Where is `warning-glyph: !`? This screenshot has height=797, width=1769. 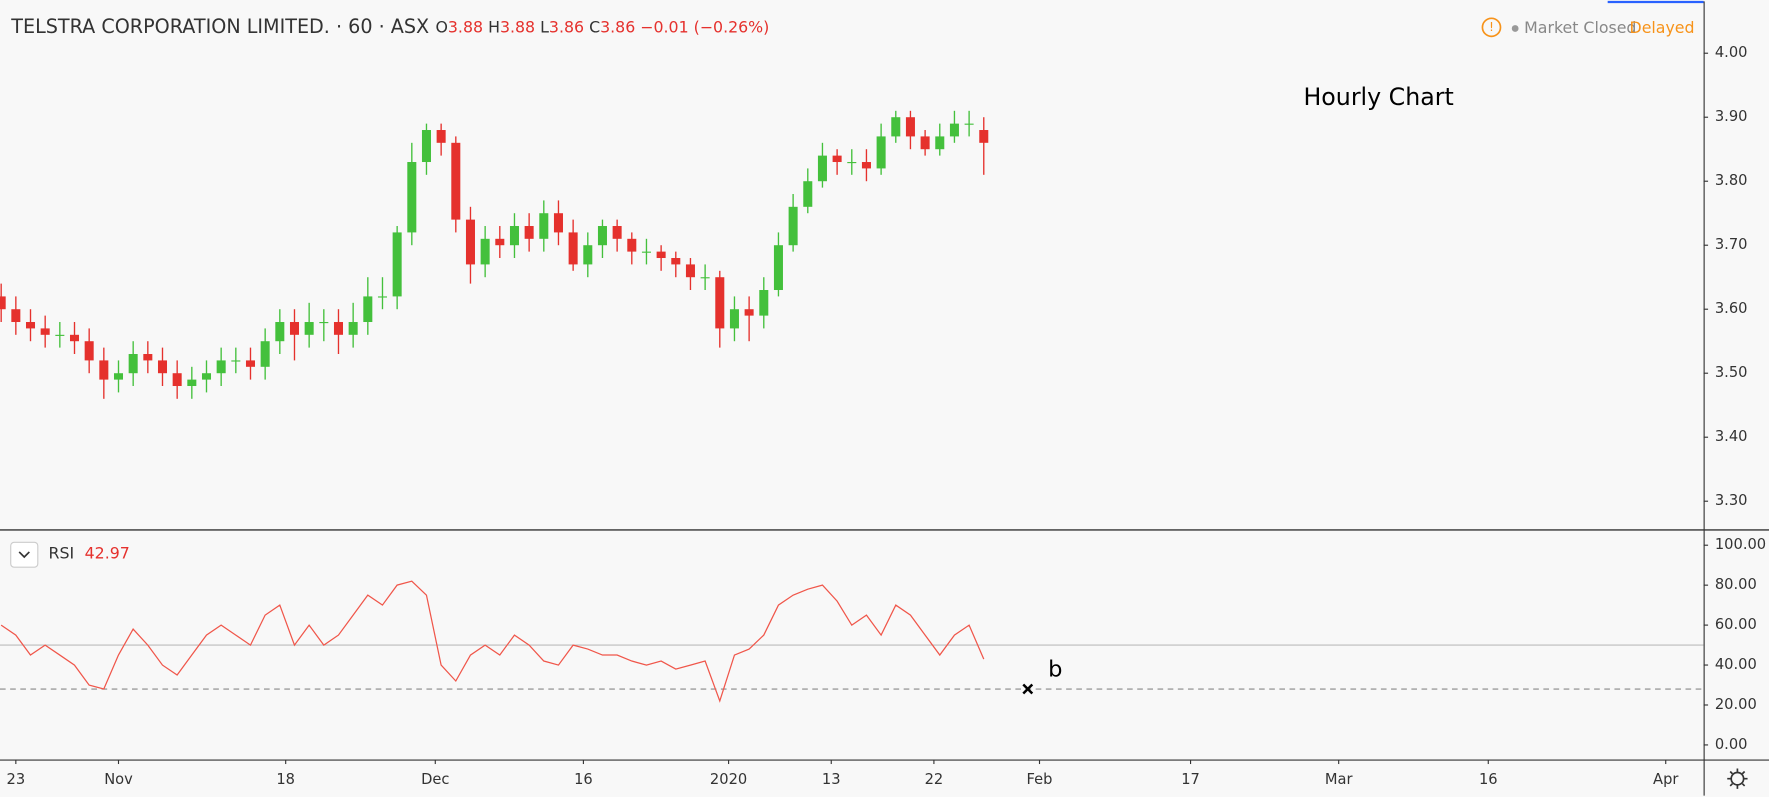
warning-glyph: ! is located at coordinates (1491, 26).